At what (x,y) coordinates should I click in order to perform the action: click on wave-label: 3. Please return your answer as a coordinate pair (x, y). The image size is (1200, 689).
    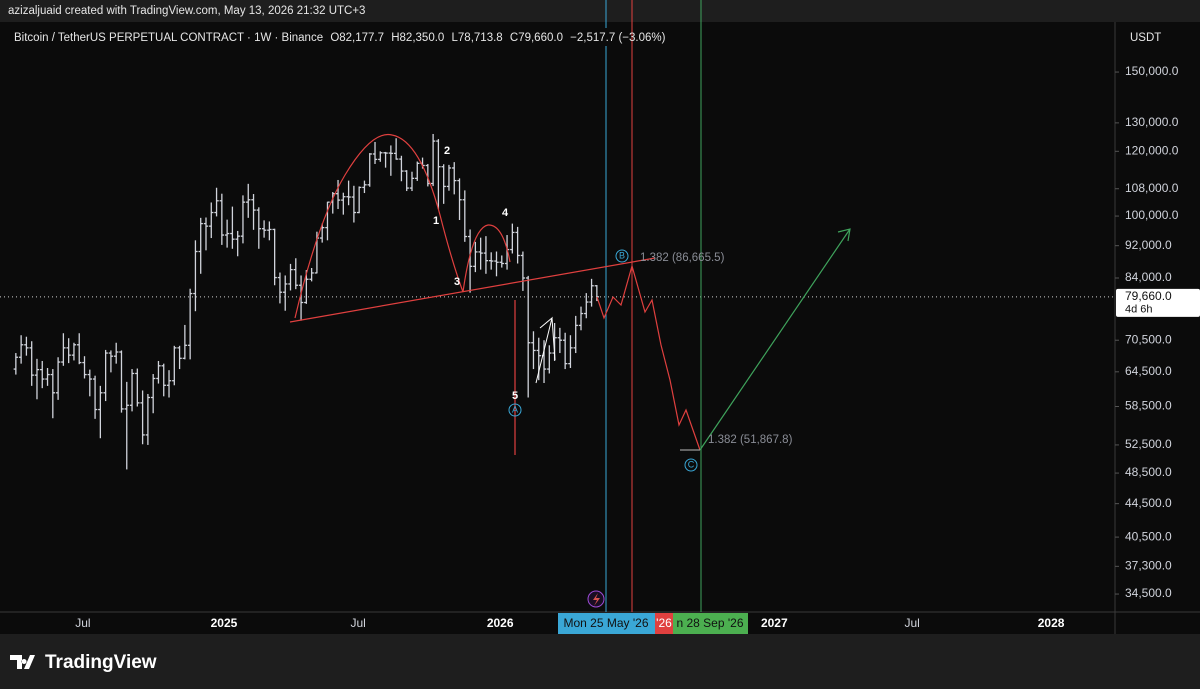
    Looking at the image, I should click on (457, 282).